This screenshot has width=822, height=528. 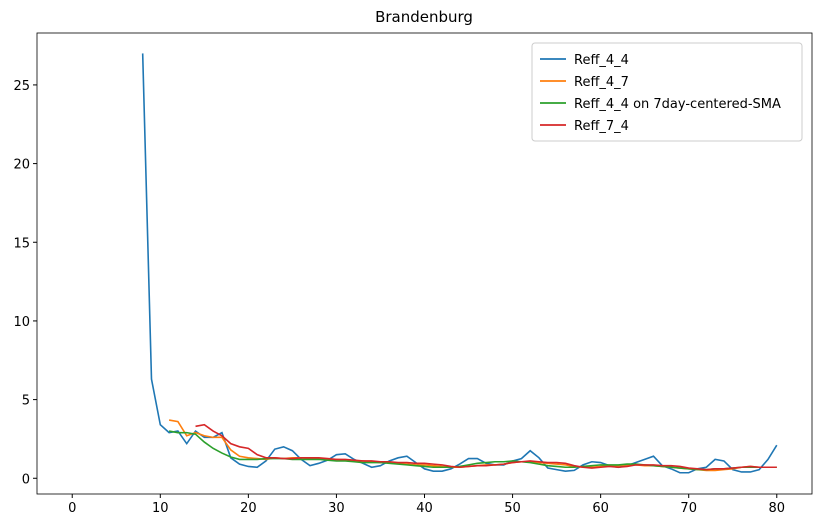 What do you see at coordinates (21, 243) in the screenshot?
I see `y-tick-label: 15` at bounding box center [21, 243].